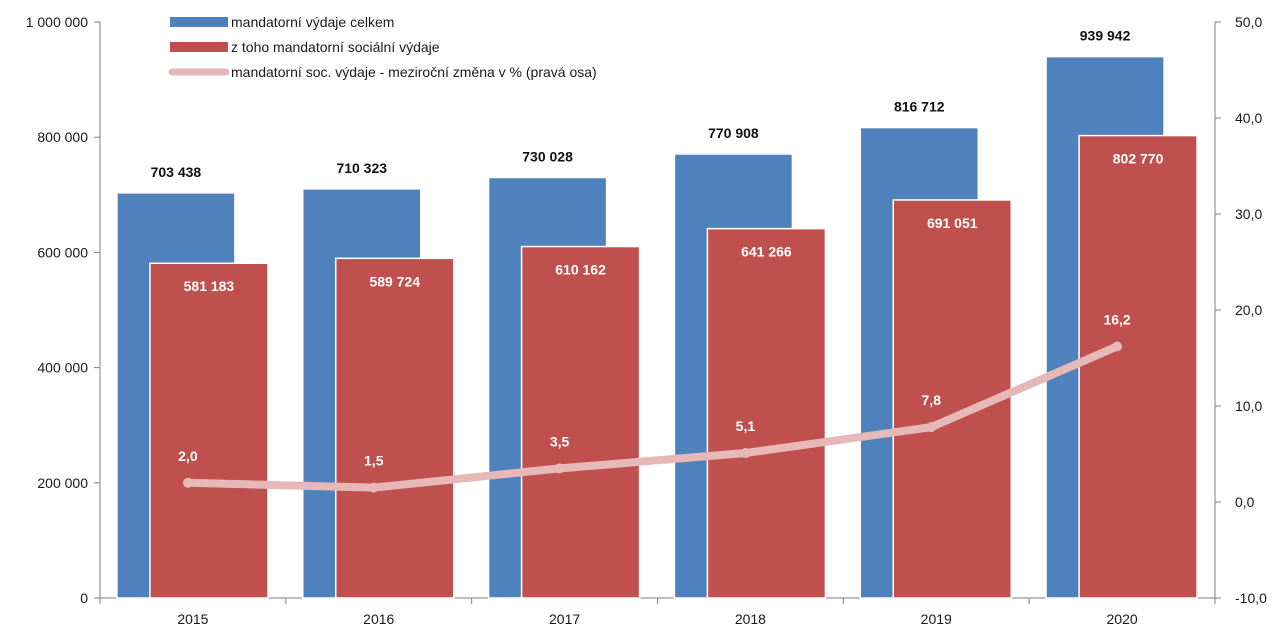 Image resolution: width=1272 pixels, height=628 pixels. Describe the element at coordinates (750, 619) in the screenshot. I see `x-axis-category-label: 2018` at that location.